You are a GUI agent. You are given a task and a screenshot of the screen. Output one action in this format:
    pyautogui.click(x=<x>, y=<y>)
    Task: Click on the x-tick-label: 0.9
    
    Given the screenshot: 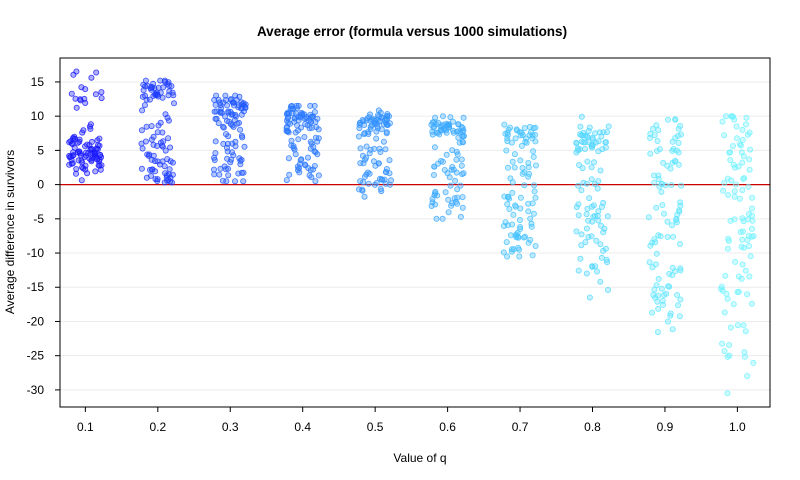 What is the action you would take?
    pyautogui.click(x=665, y=427)
    